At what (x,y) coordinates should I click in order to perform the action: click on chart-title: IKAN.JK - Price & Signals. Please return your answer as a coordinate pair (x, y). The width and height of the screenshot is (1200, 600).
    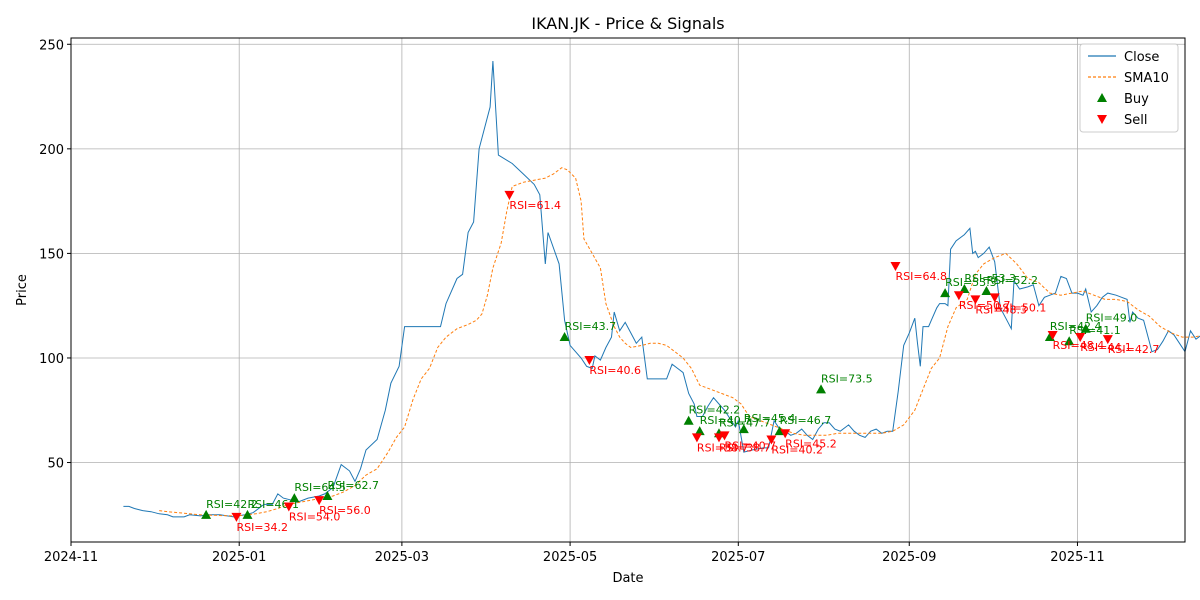
    Looking at the image, I should click on (627, 23).